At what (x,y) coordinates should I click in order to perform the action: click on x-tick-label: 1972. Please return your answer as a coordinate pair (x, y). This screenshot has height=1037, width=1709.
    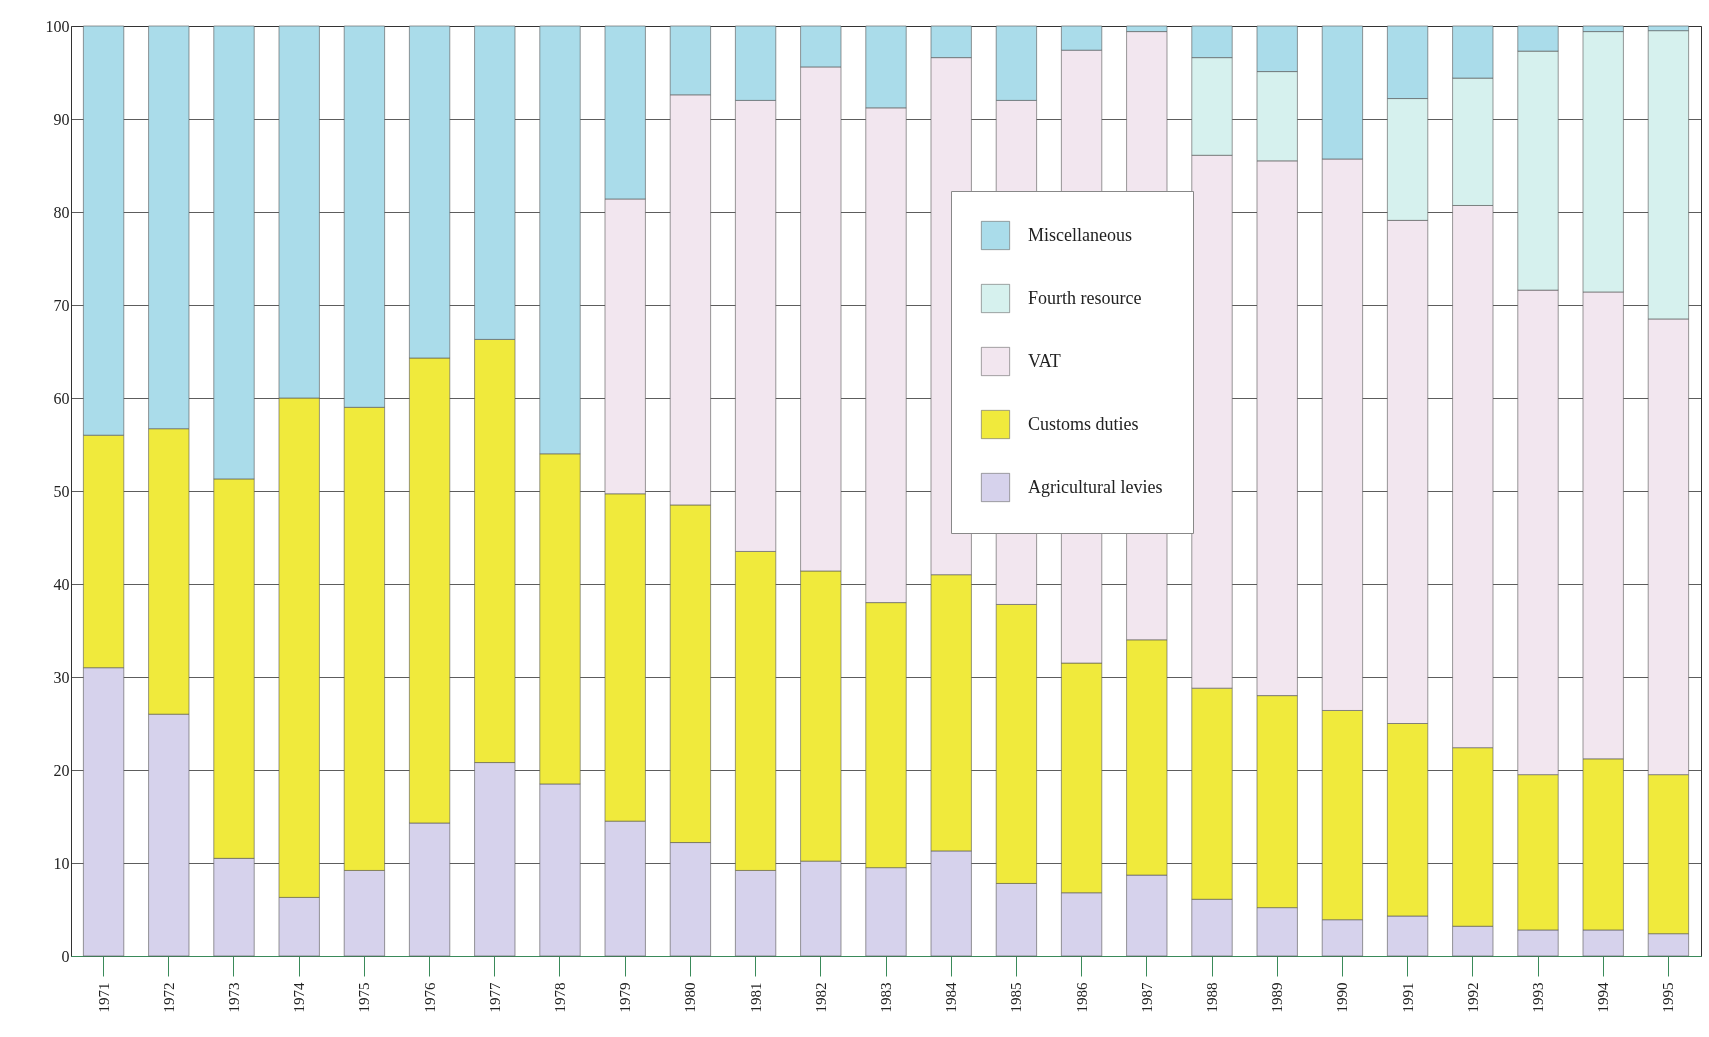
    Looking at the image, I should click on (168, 997).